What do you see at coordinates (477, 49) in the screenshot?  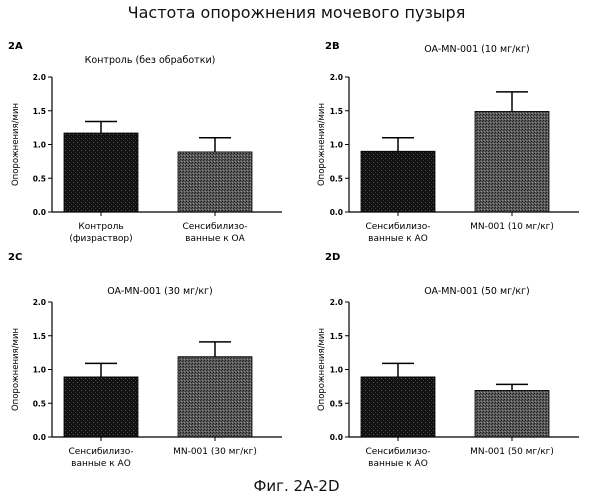 I see `chart-title: OA-MN-001 (10 мг/кг)` at bounding box center [477, 49].